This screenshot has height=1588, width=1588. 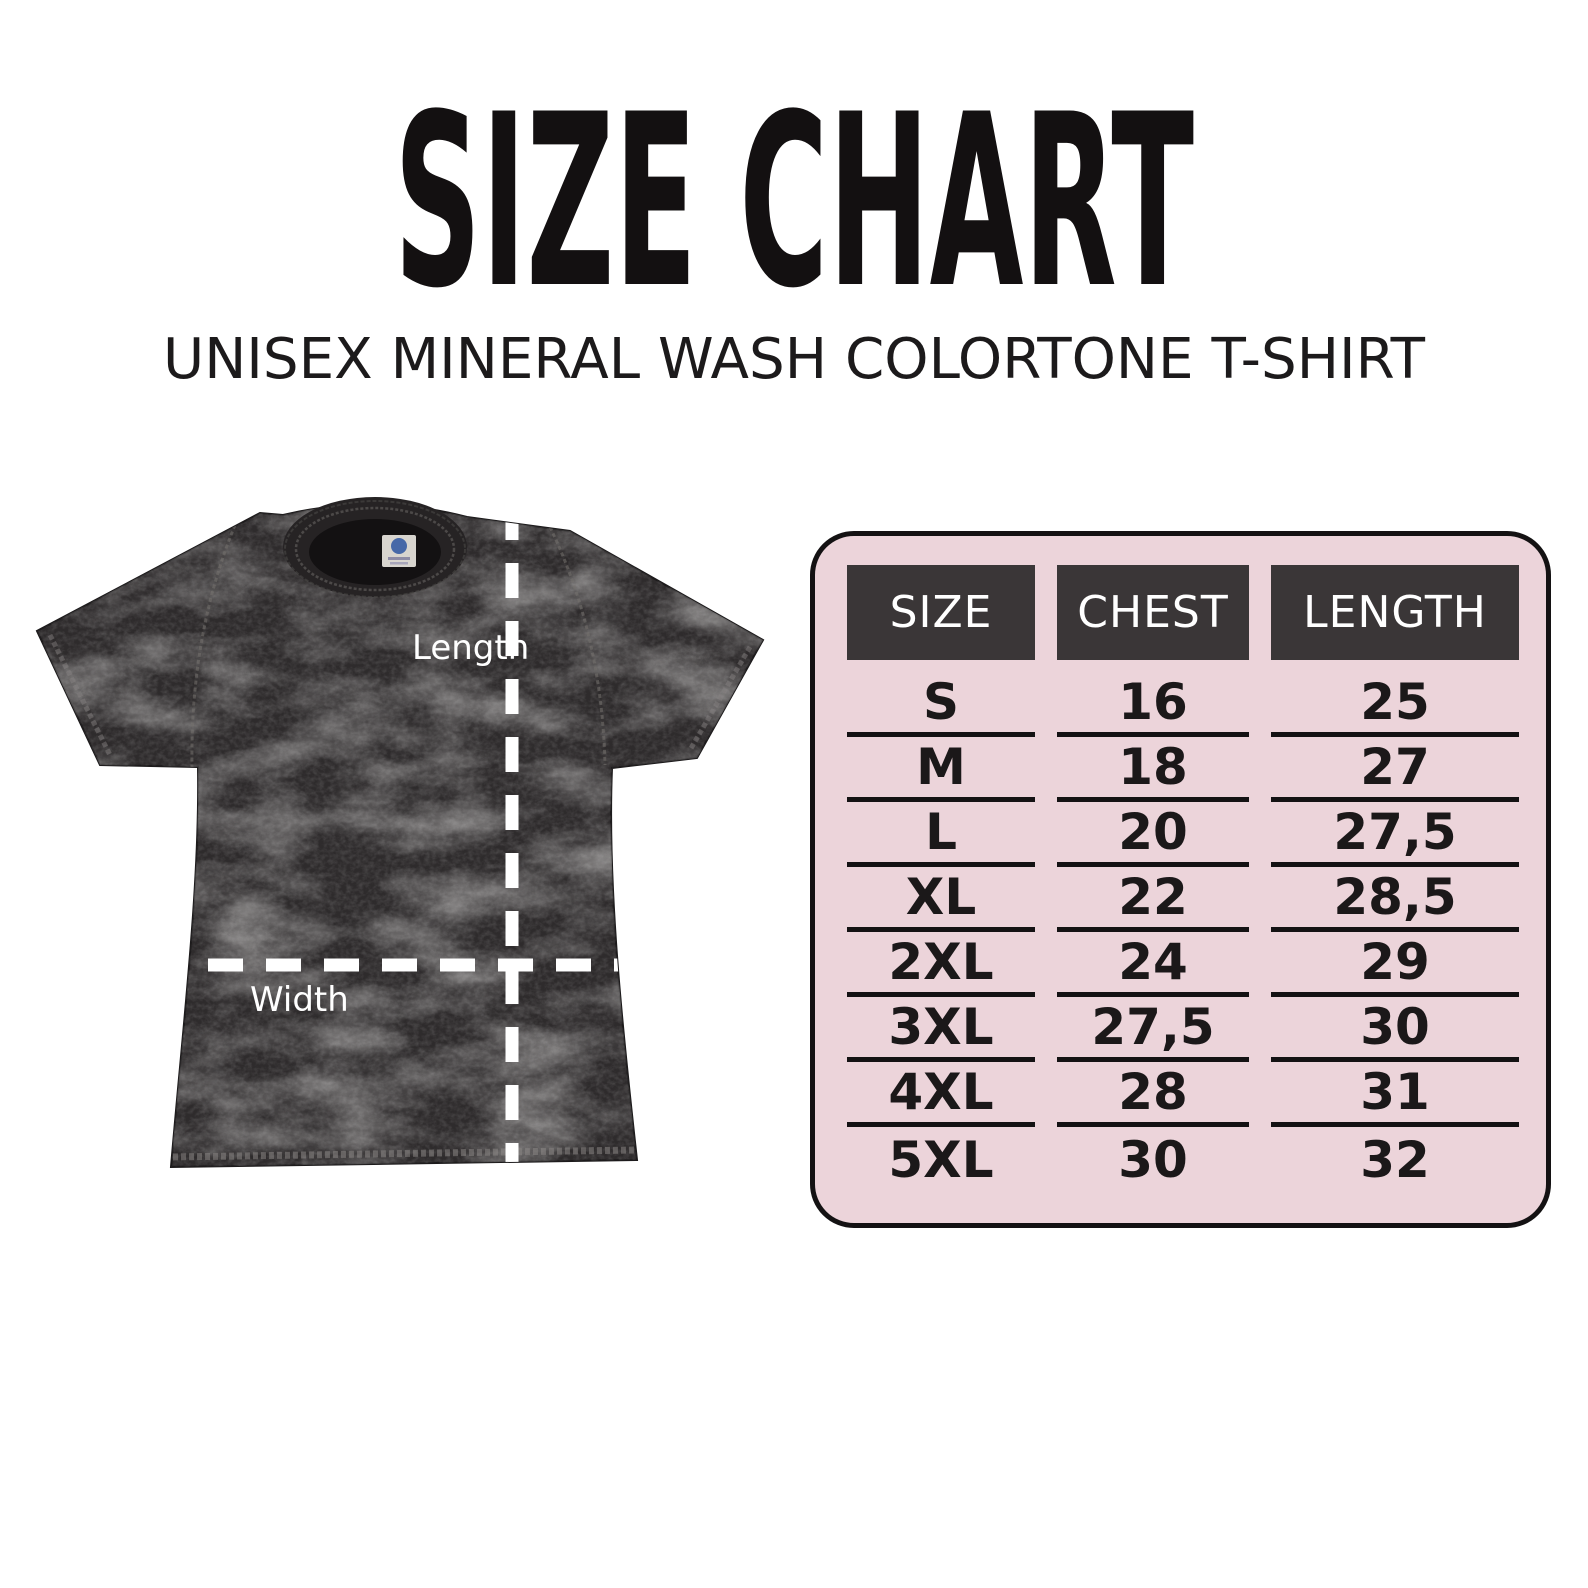 What do you see at coordinates (1395, 964) in the screenshot?
I see `length-value: 29` at bounding box center [1395, 964].